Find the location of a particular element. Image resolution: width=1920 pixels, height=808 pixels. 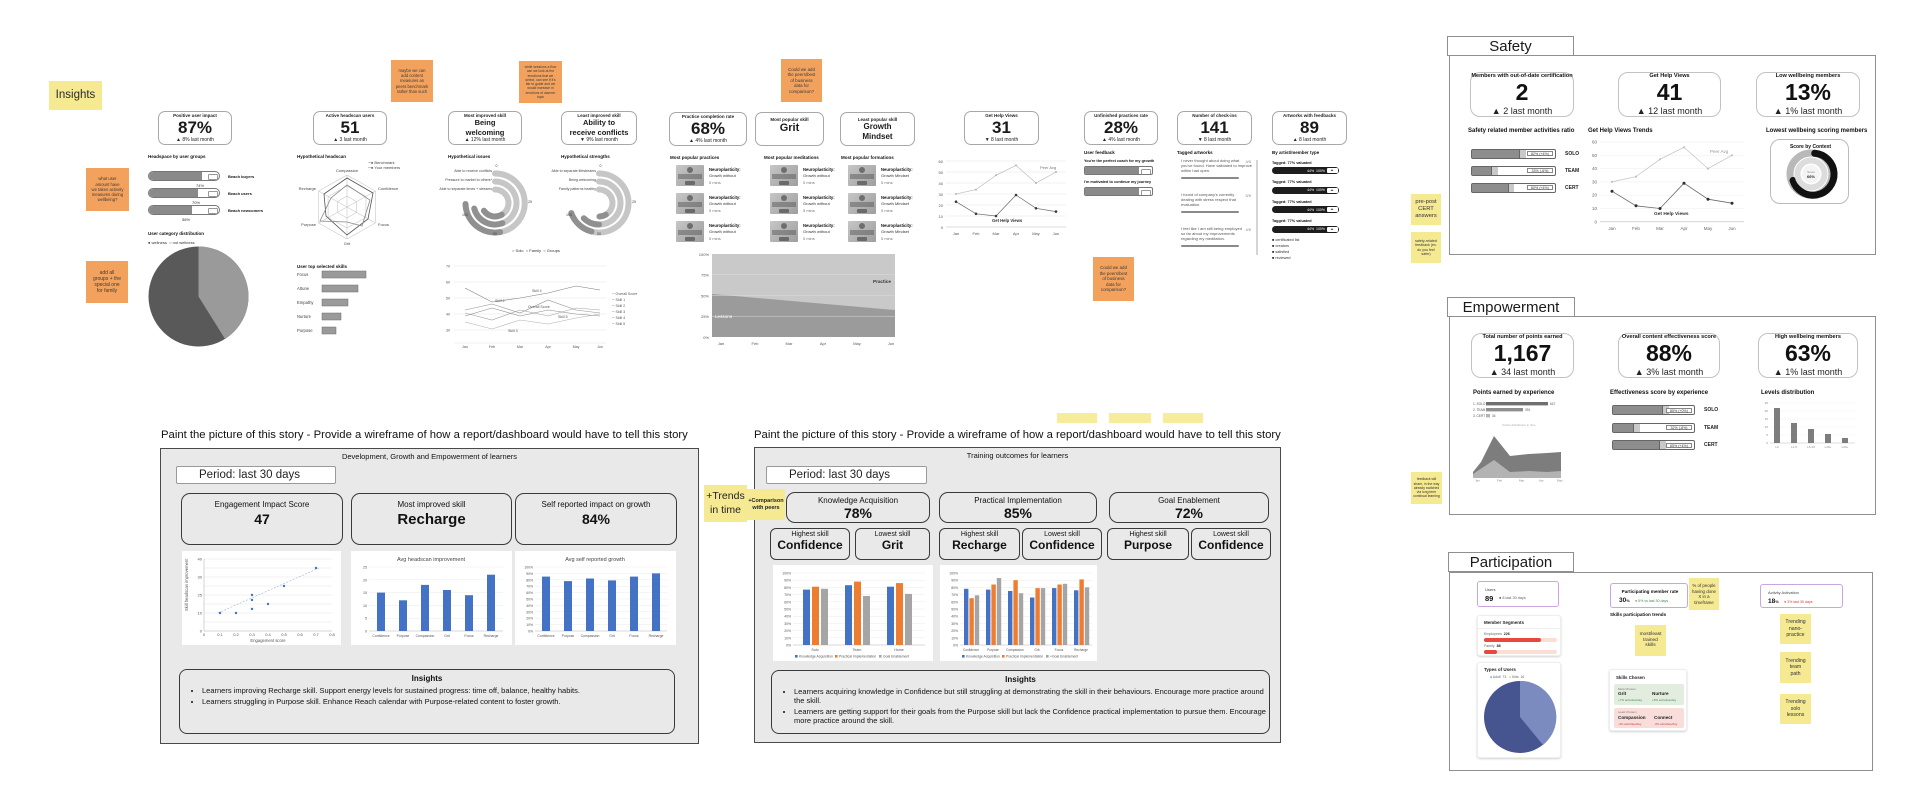

svg-text: 391 is located at coordinates (1528, 410).